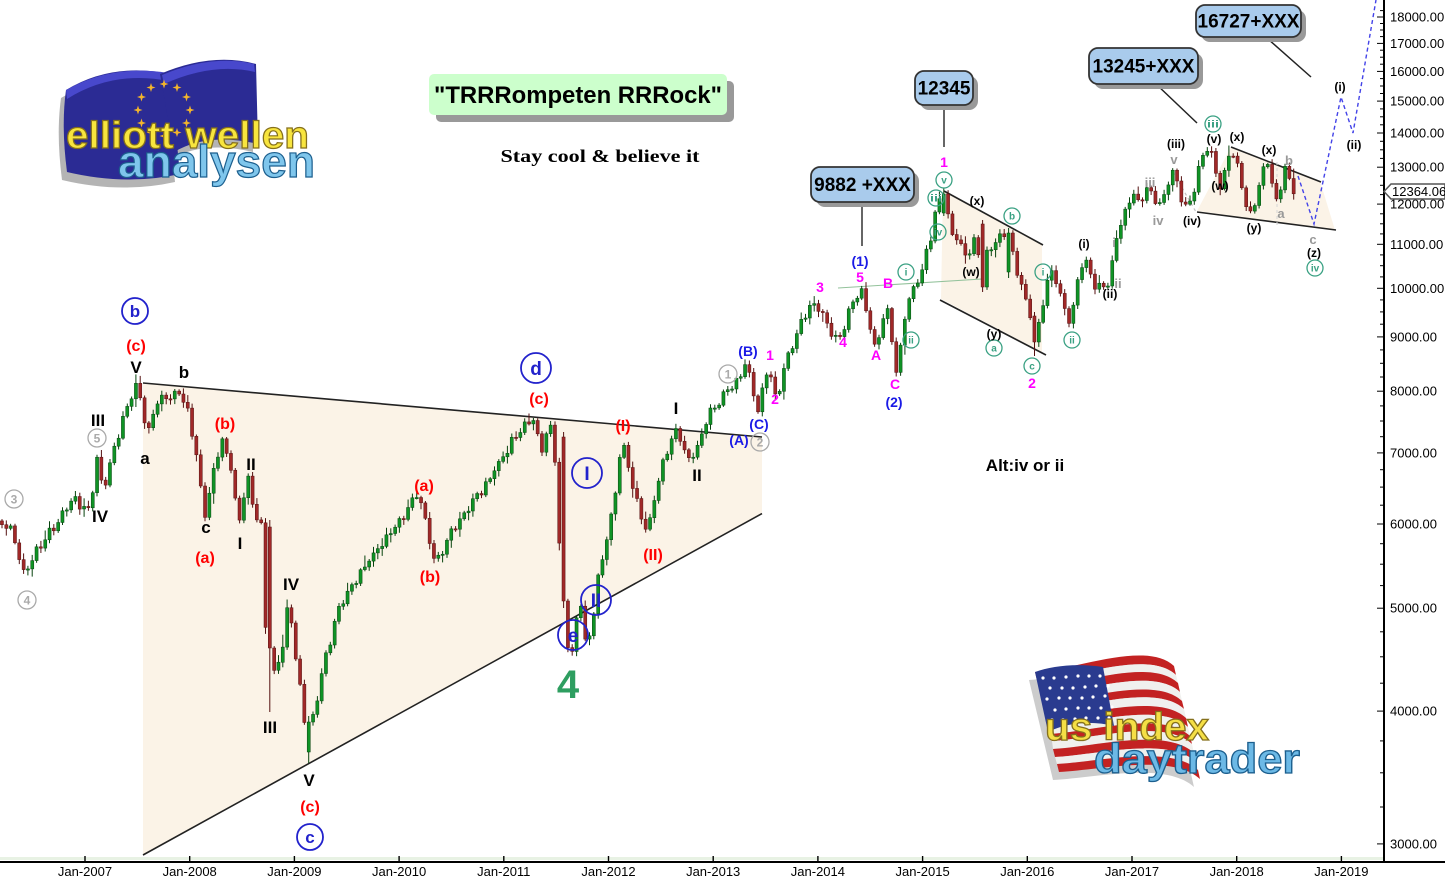 The width and height of the screenshot is (1445, 882). Describe the element at coordinates (1417, 71) in the screenshot. I see `svg-text: 16000.00` at that location.